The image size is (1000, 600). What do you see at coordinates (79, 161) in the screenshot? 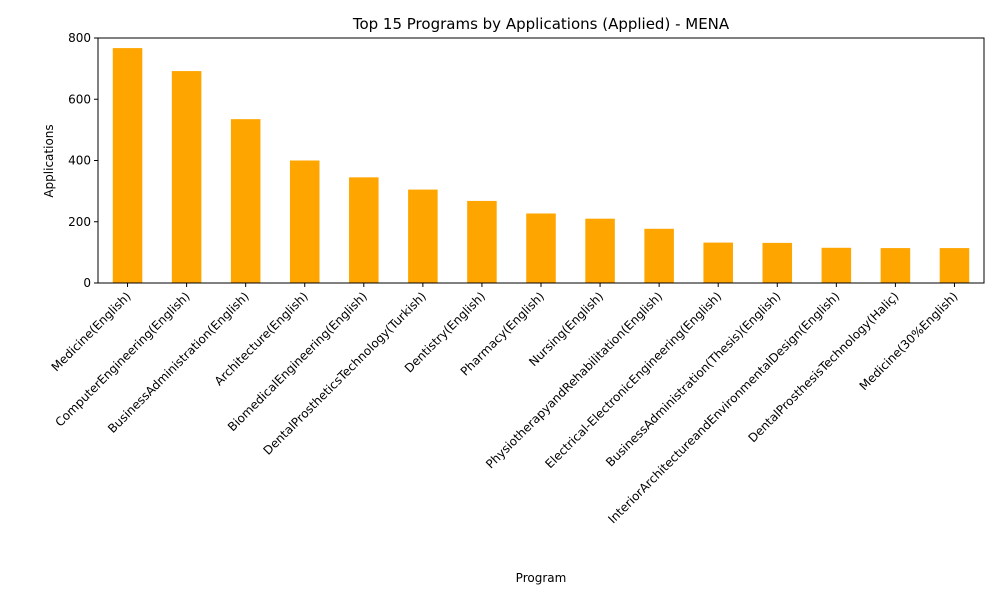
I see `y-tick-label-2: 400` at bounding box center [79, 161].